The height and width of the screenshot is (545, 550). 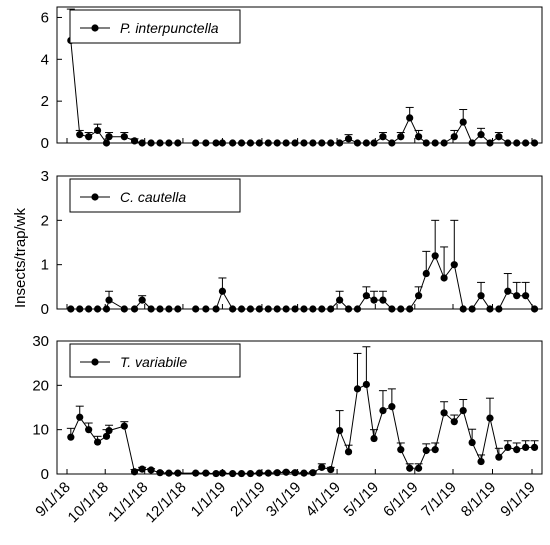 I want to click on y-tick-label: 1, so click(x=45, y=265).